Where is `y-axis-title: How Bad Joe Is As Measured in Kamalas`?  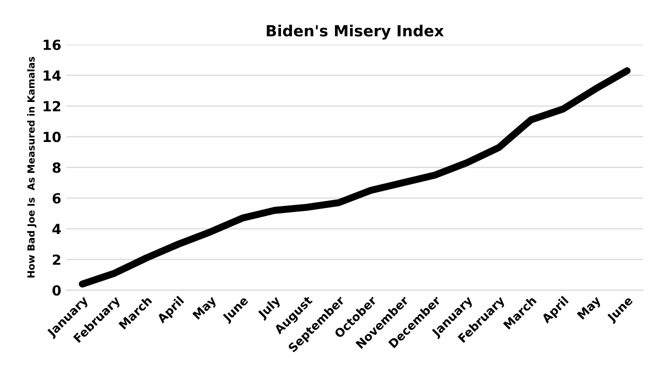 y-axis-title: How Bad Joe Is As Measured in Kamalas is located at coordinates (31, 167).